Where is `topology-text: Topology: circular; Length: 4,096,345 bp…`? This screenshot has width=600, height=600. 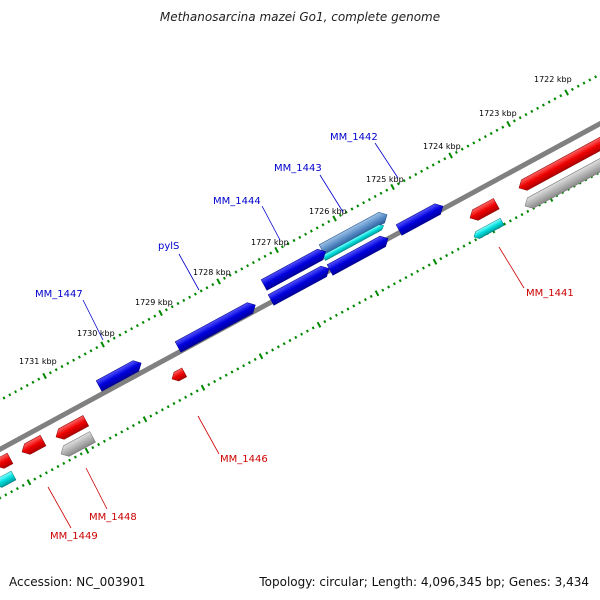
topology-text: Topology: circular; Length: 4,096,345 bp… is located at coordinates (424, 582).